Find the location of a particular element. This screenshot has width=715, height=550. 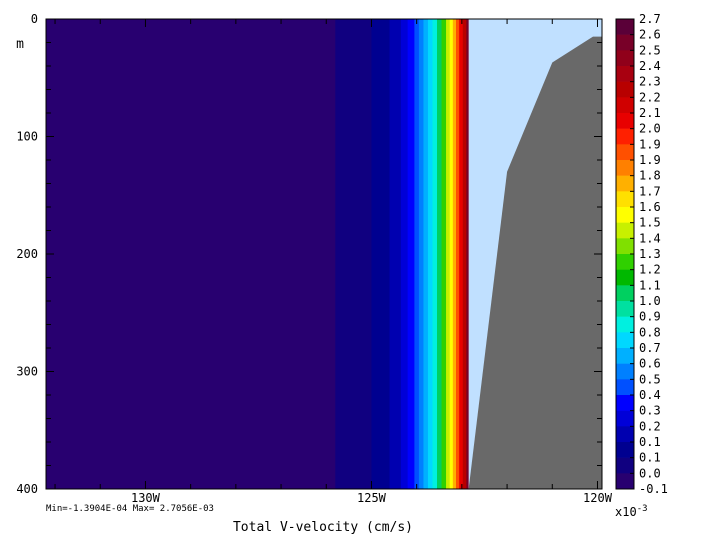

colorbar-label: 0.6 is located at coordinates (650, 364).